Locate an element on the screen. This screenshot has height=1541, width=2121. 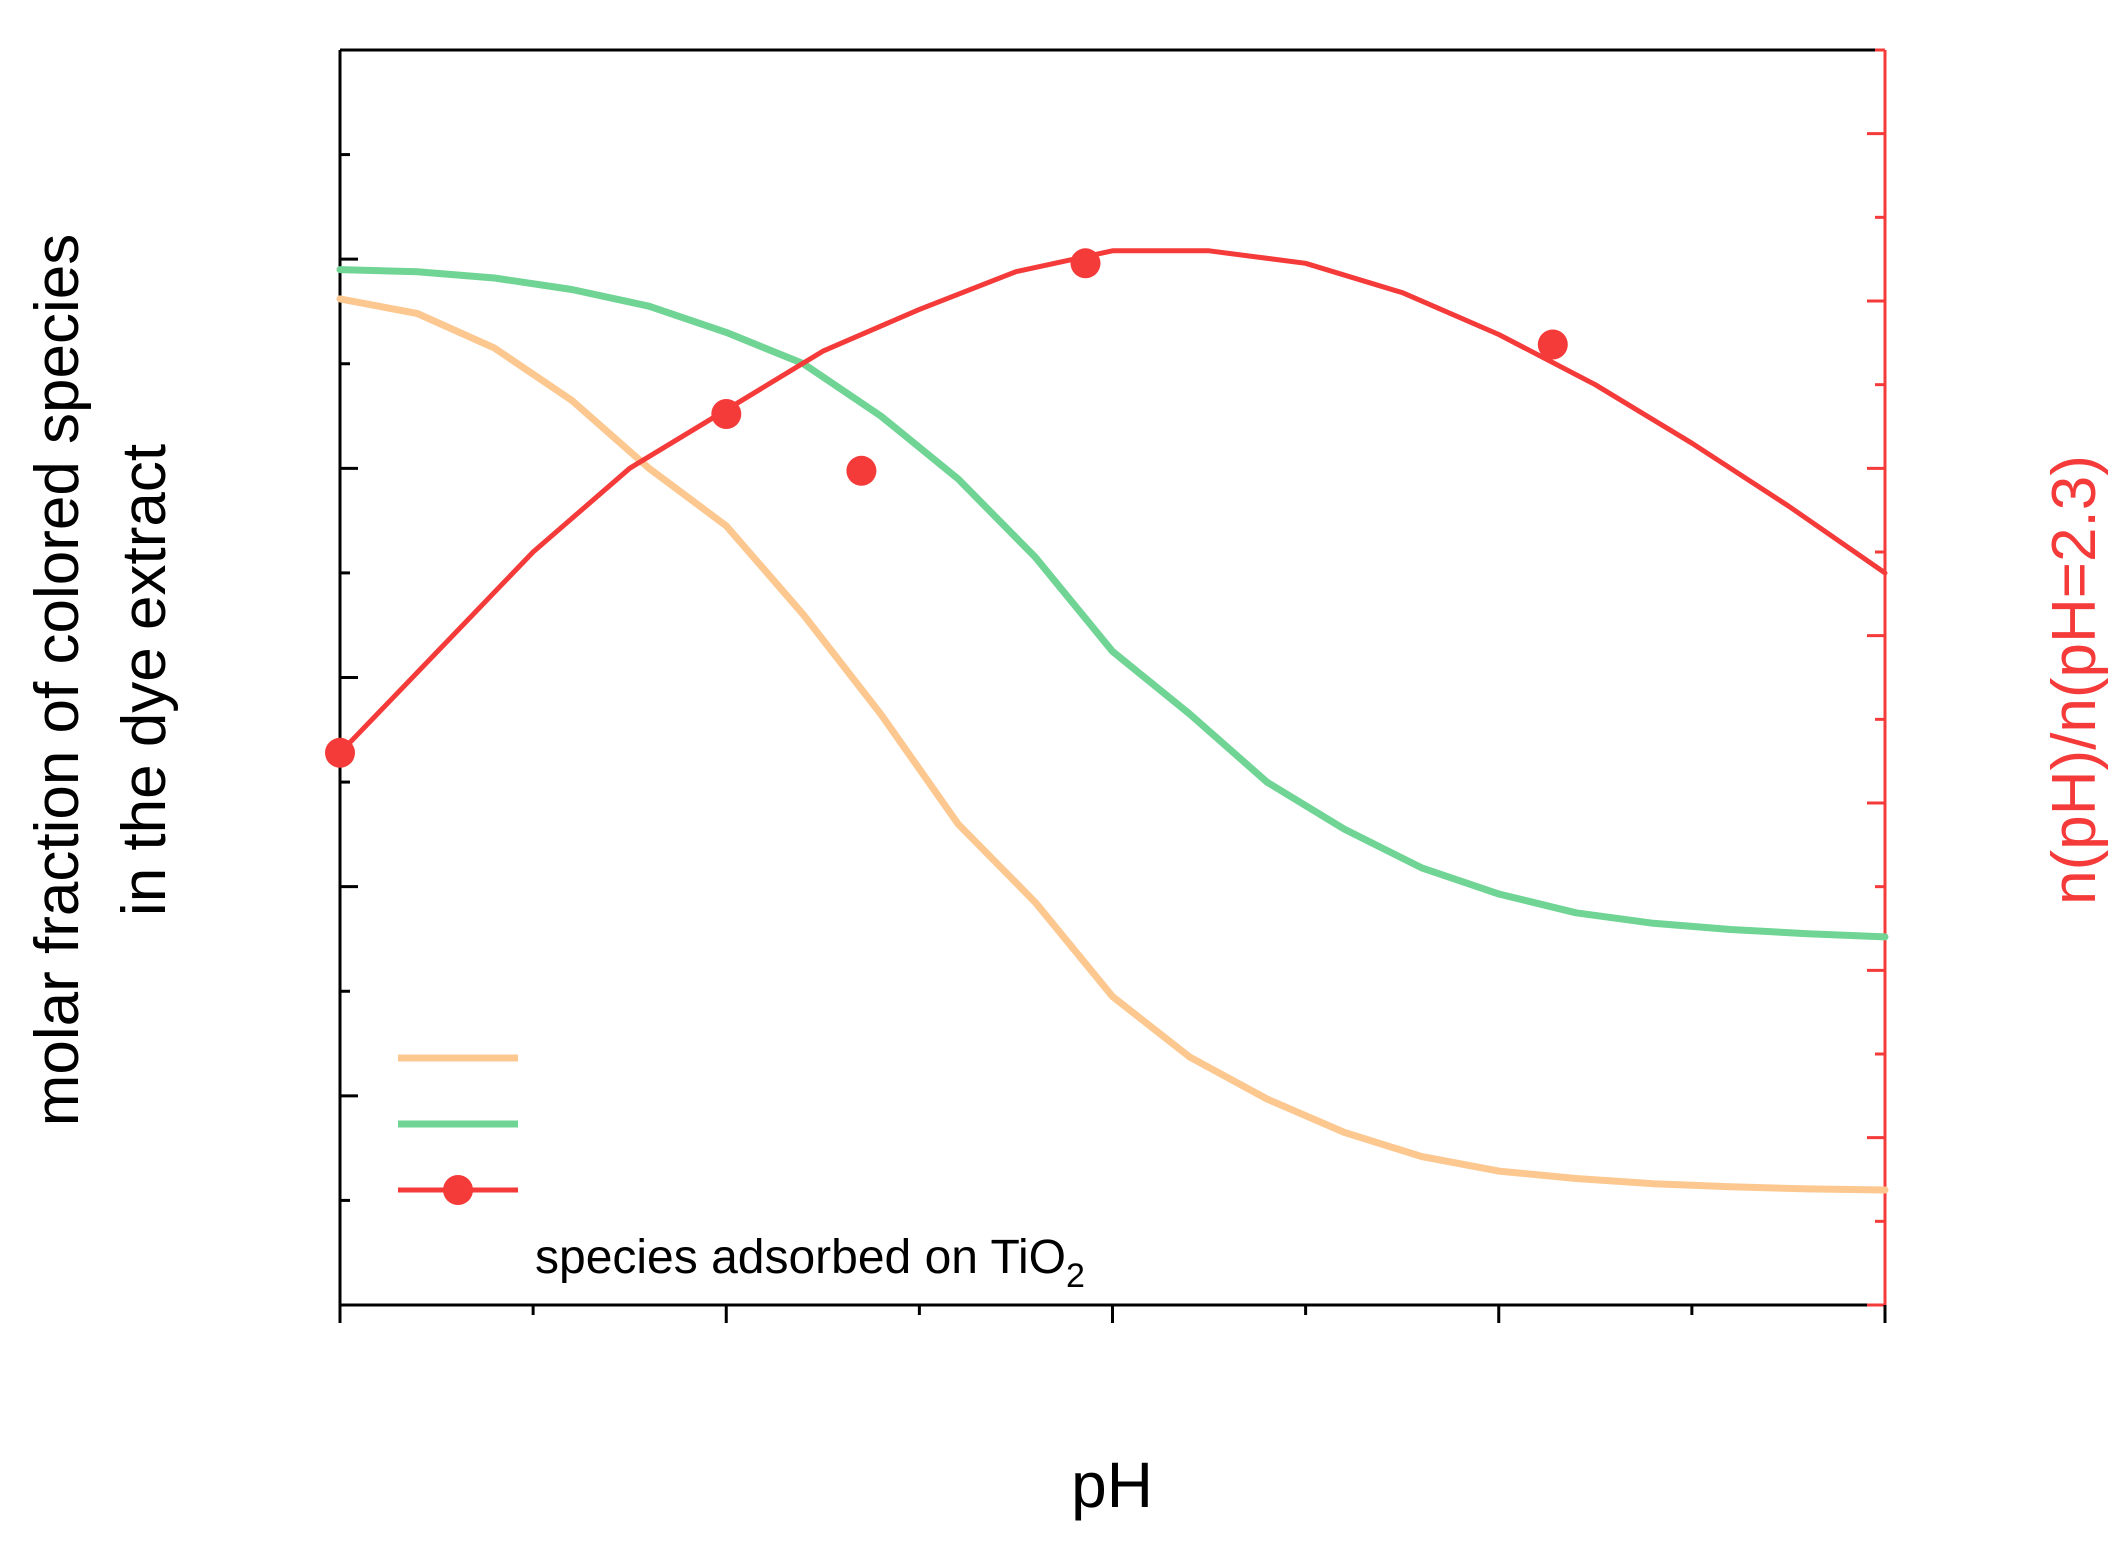
y-axis-left-title-line-2: in the dye extract is located at coordinates (144, 680).